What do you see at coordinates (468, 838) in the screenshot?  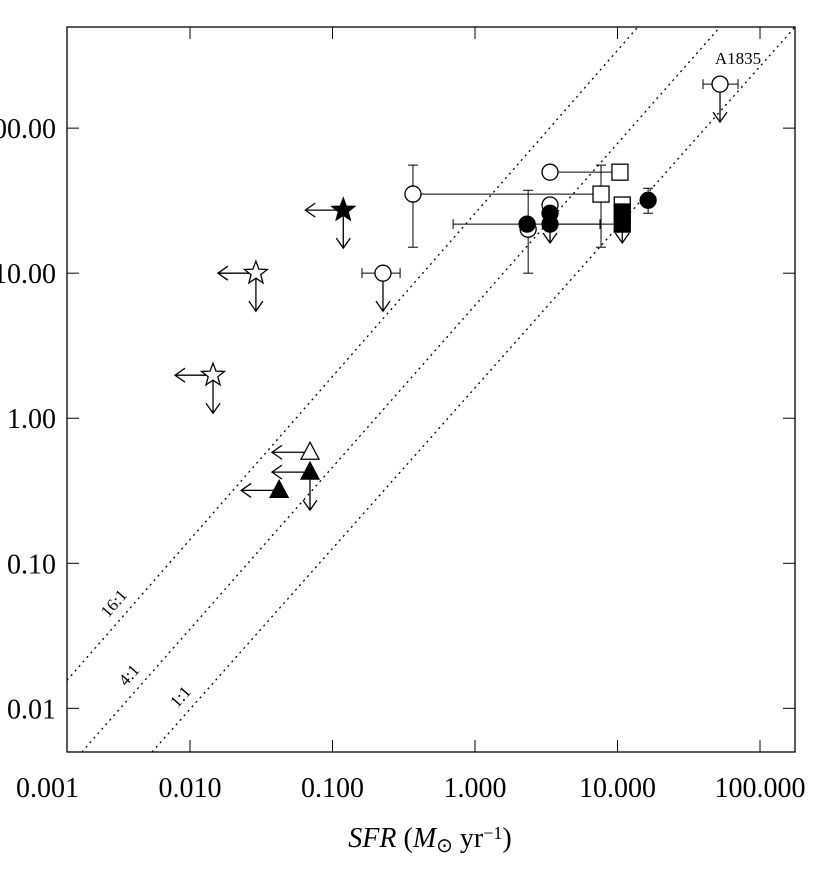 I see `x-axis-label-part: yr` at bounding box center [468, 838].